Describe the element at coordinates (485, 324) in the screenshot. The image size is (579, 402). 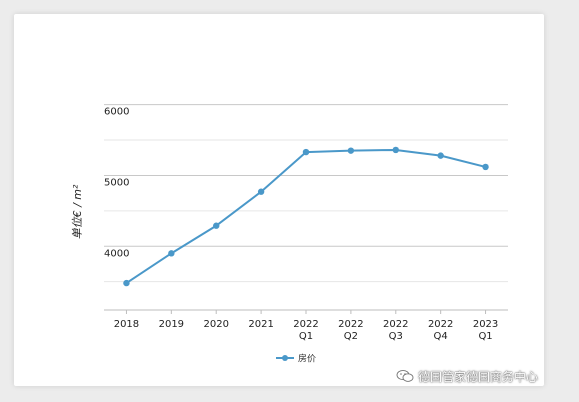
I see `x-tick-label: 2023` at that location.